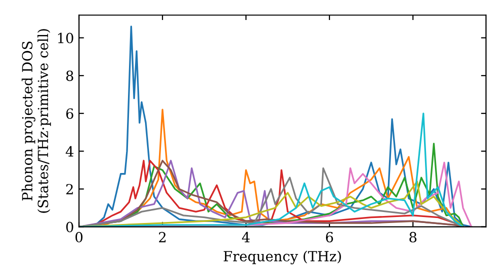 This screenshot has width=500, height=280. What do you see at coordinates (70, 227) in the screenshot?
I see `y-tick-label: 0` at bounding box center [70, 227].